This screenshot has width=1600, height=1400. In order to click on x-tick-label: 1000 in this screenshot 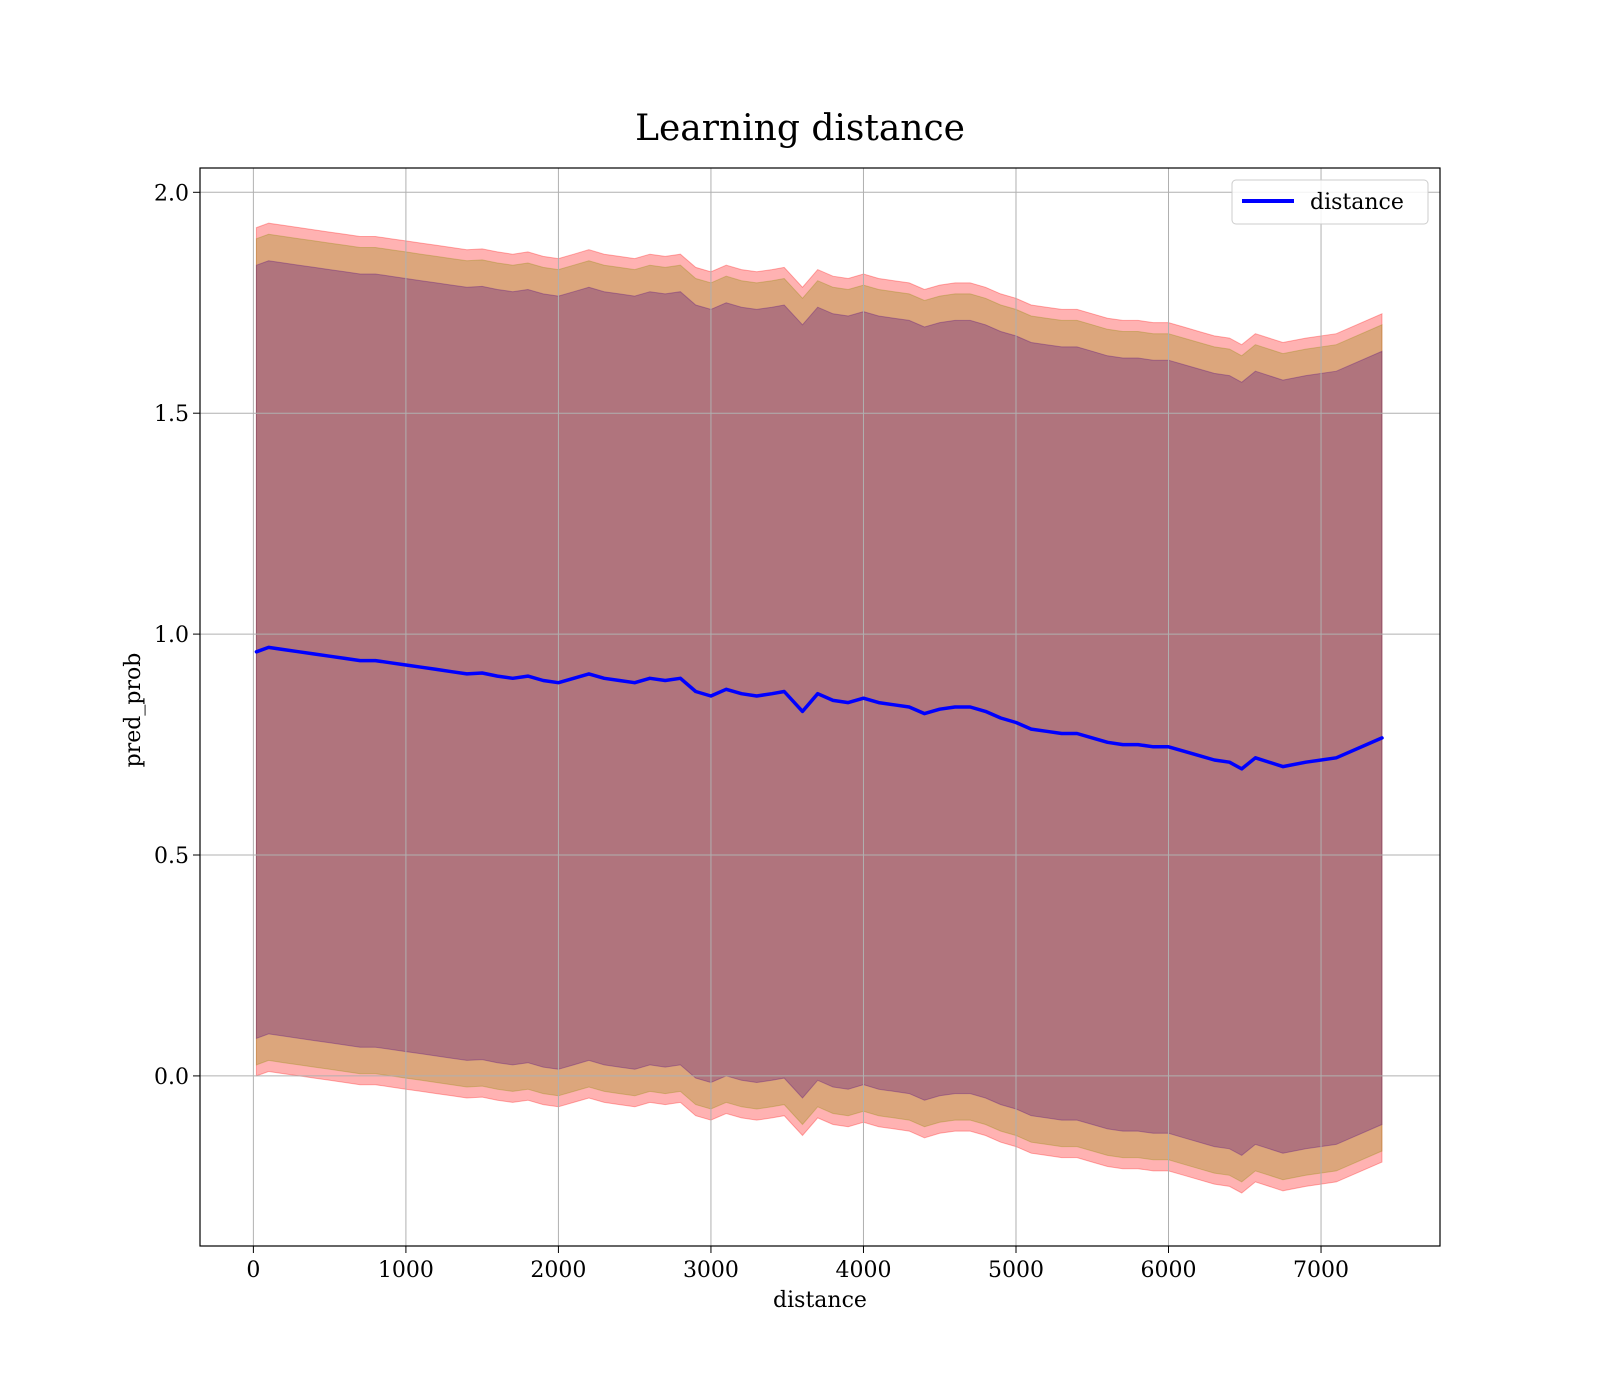, I will do `click(406, 1270)`.